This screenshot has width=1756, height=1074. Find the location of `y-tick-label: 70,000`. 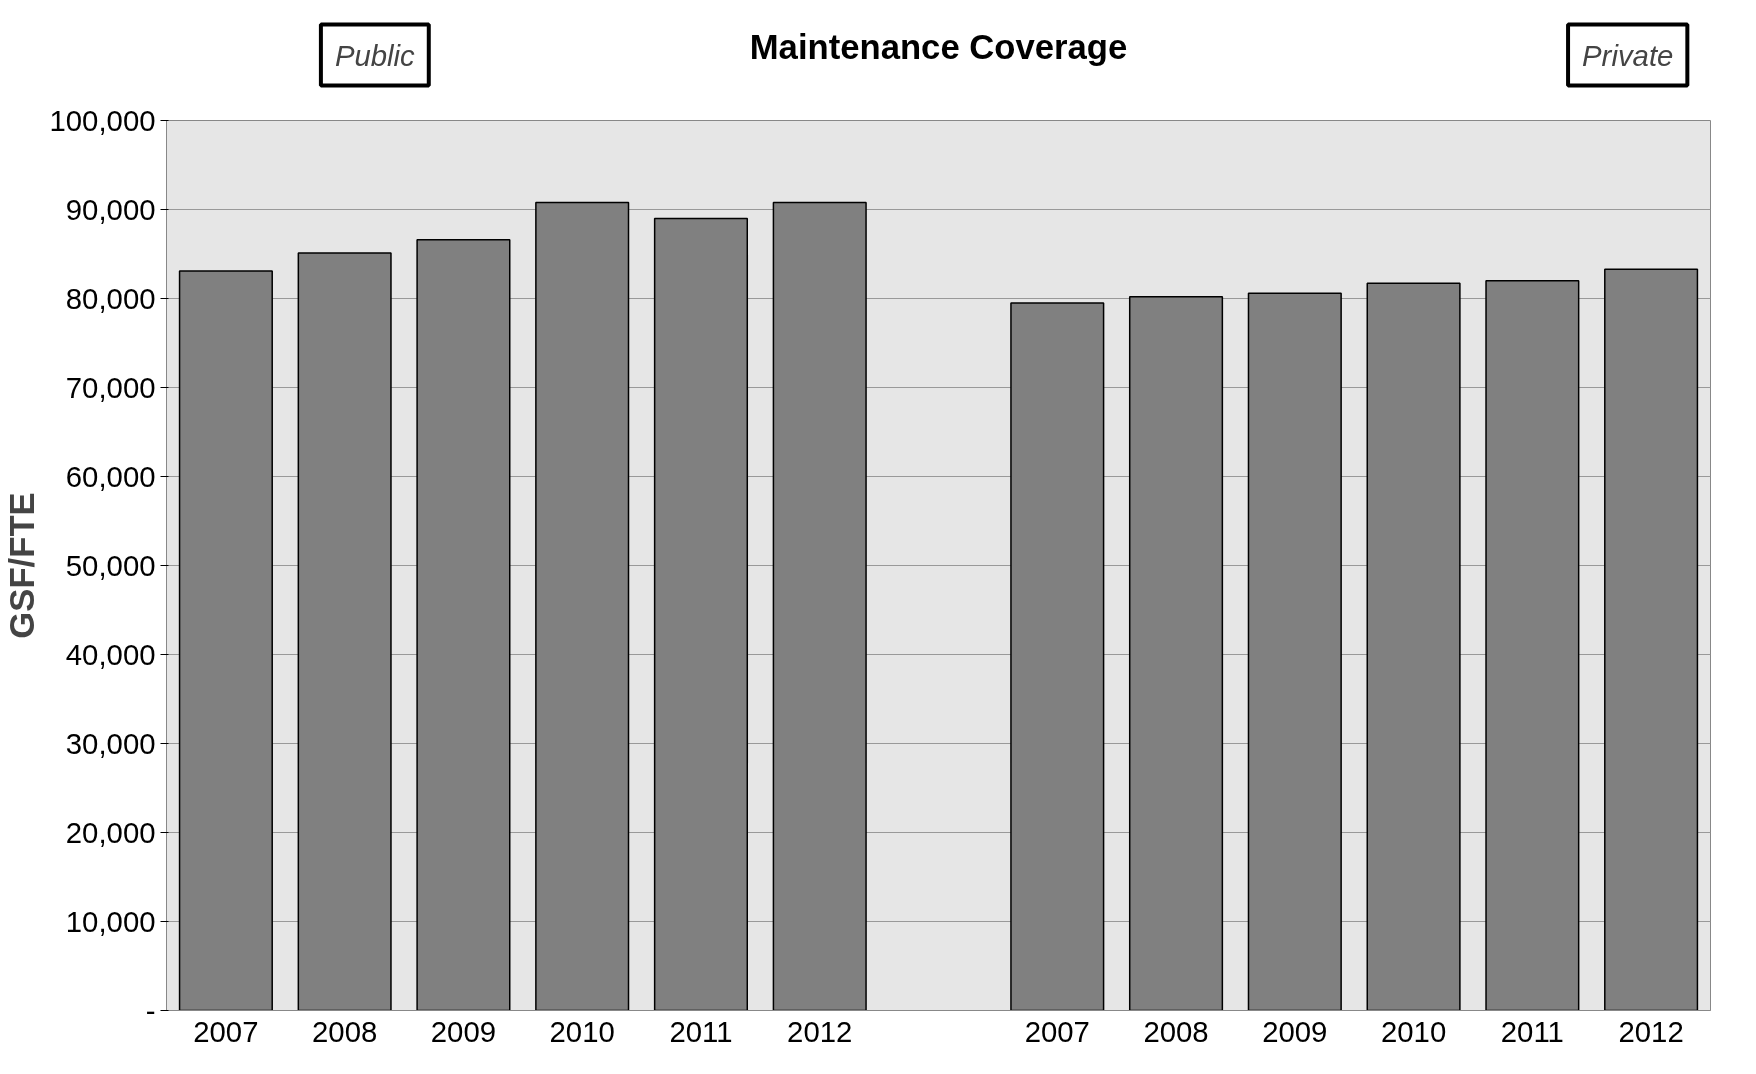

y-tick-label: 70,000 is located at coordinates (110, 387).